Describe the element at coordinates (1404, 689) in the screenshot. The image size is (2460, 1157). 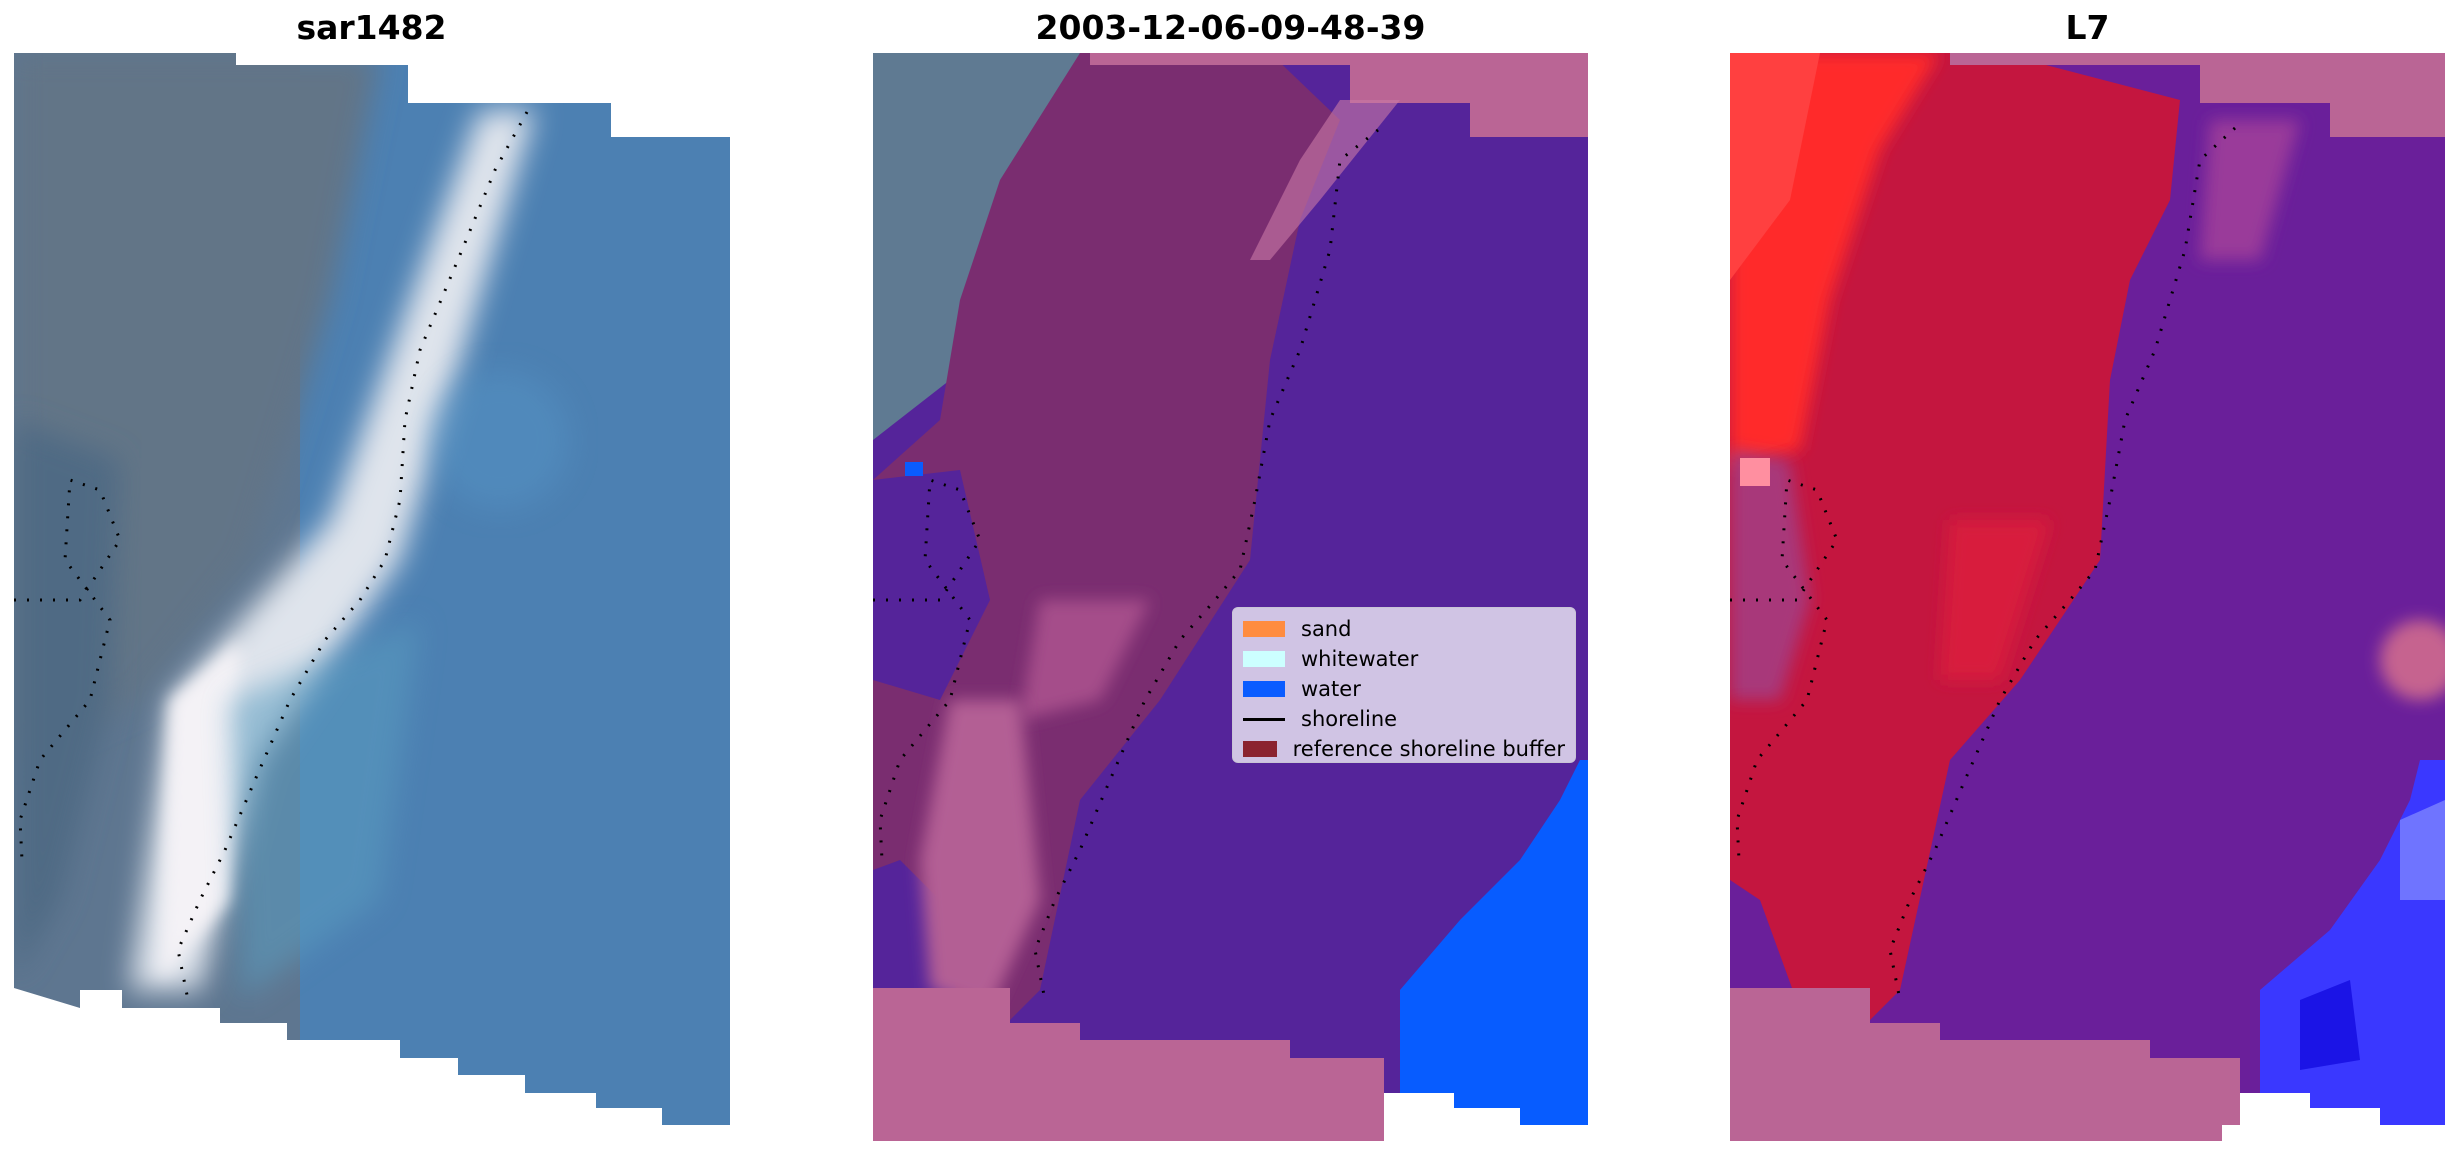
I see `legend-item-water: water` at that location.